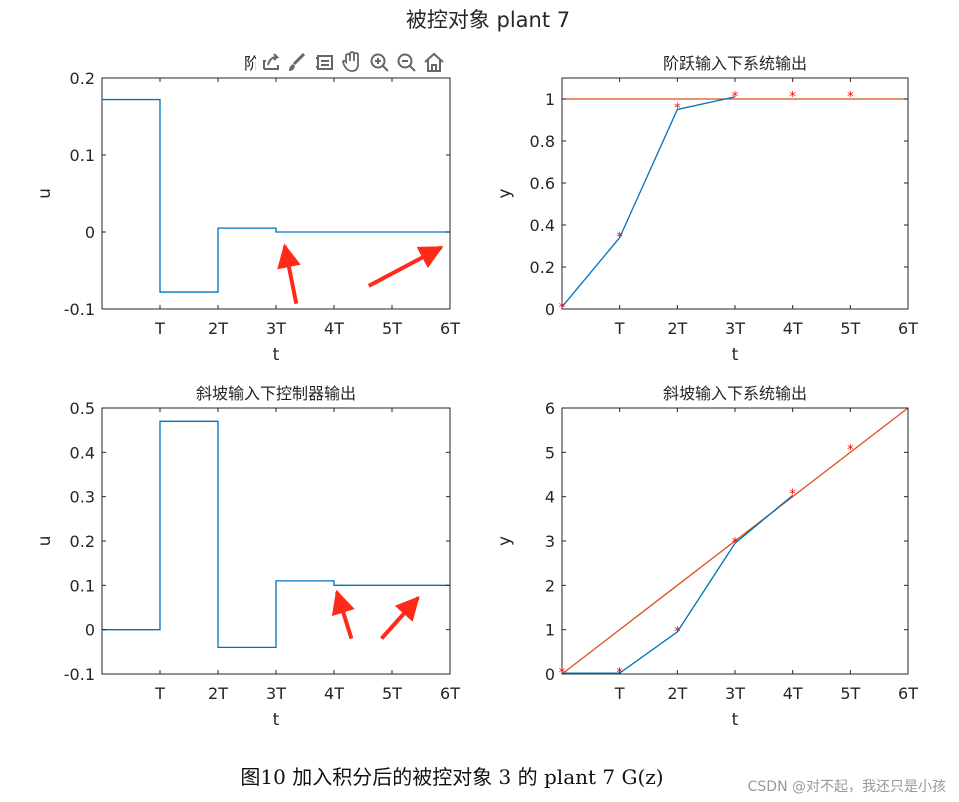  Describe the element at coordinates (488, 20) in the screenshot. I see `figure-title: 被控对象 plant 7` at that location.